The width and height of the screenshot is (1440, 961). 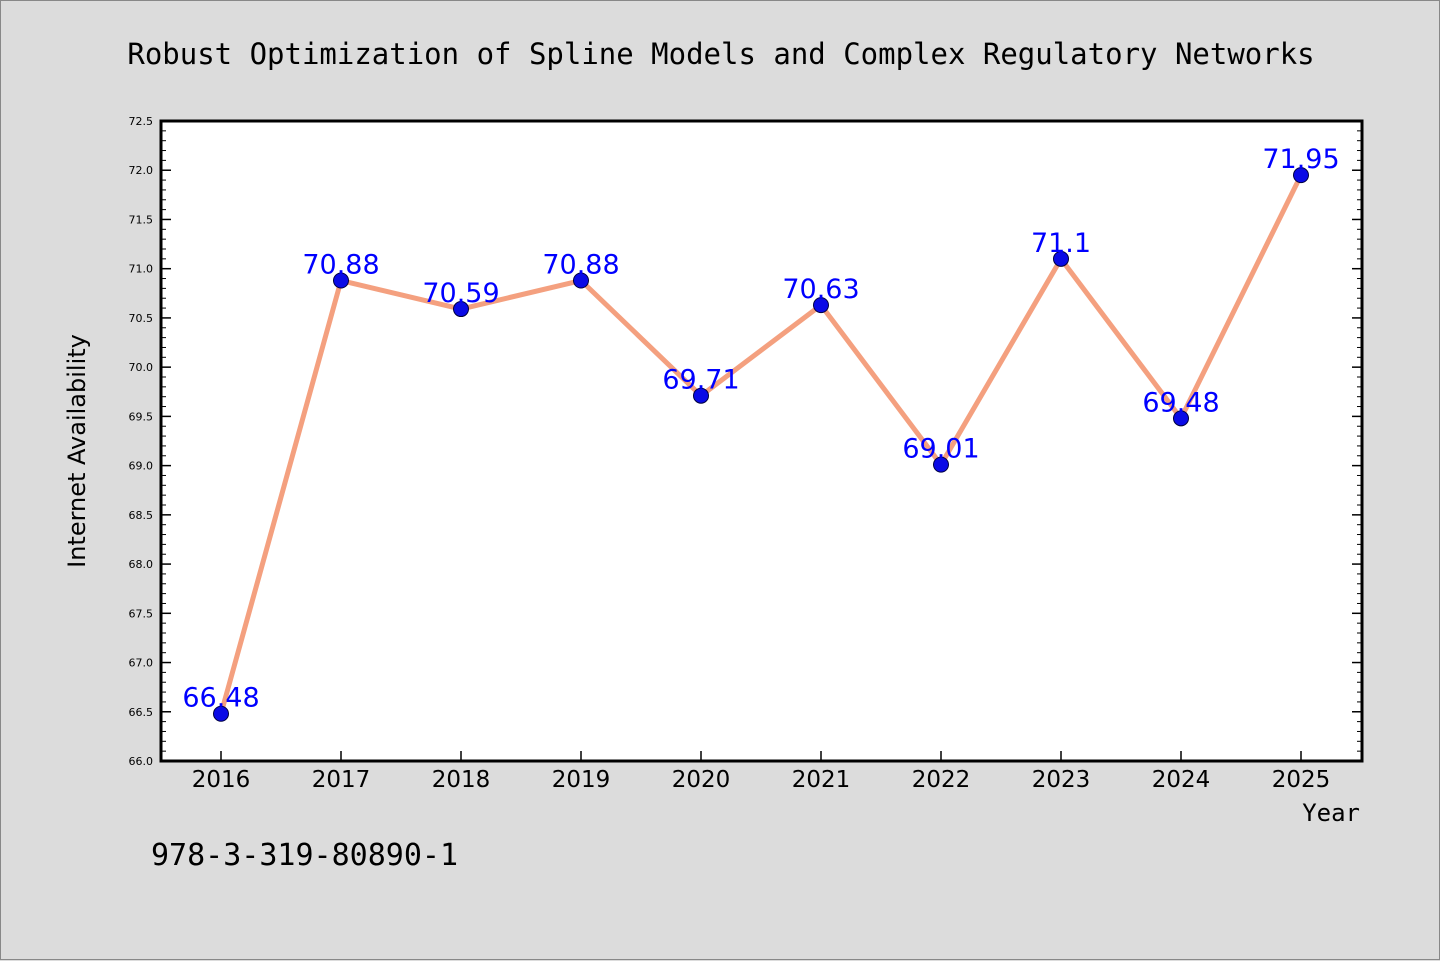 What do you see at coordinates (141, 515) in the screenshot?
I see `y-tick-label: 68.5` at bounding box center [141, 515].